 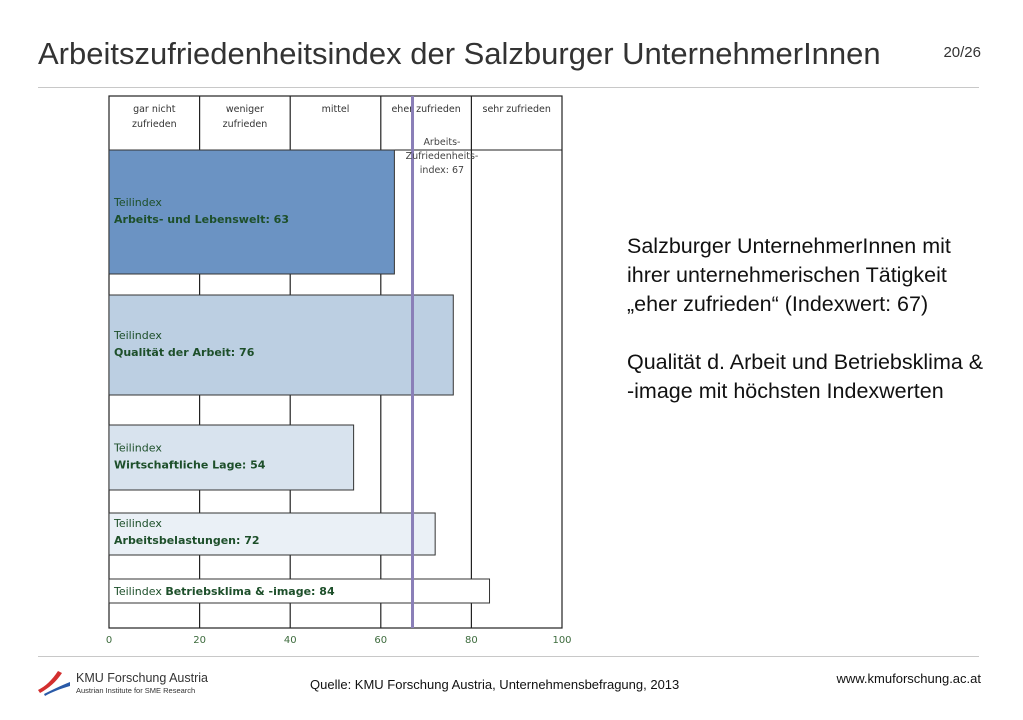 I want to click on bar-label-name: Arbeitsbelastungen: 72, so click(x=187, y=540).